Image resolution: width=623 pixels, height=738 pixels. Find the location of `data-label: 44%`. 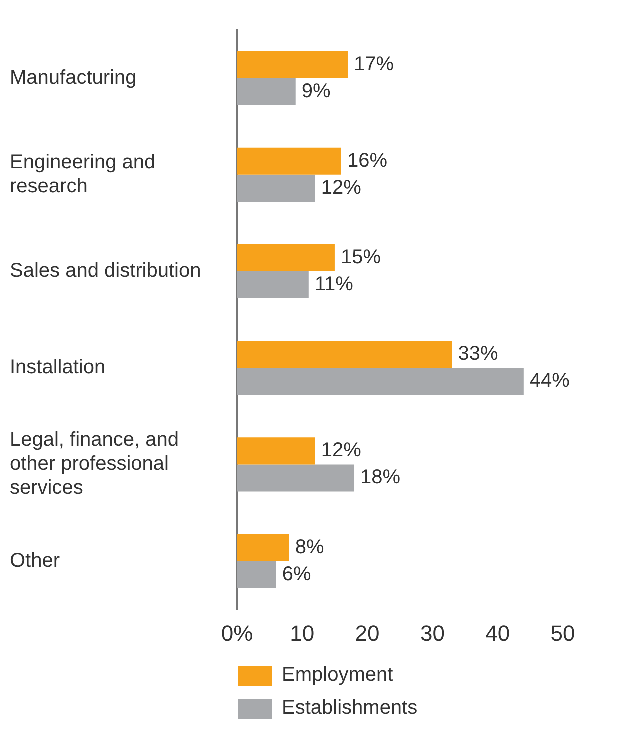

data-label: 44% is located at coordinates (550, 381).